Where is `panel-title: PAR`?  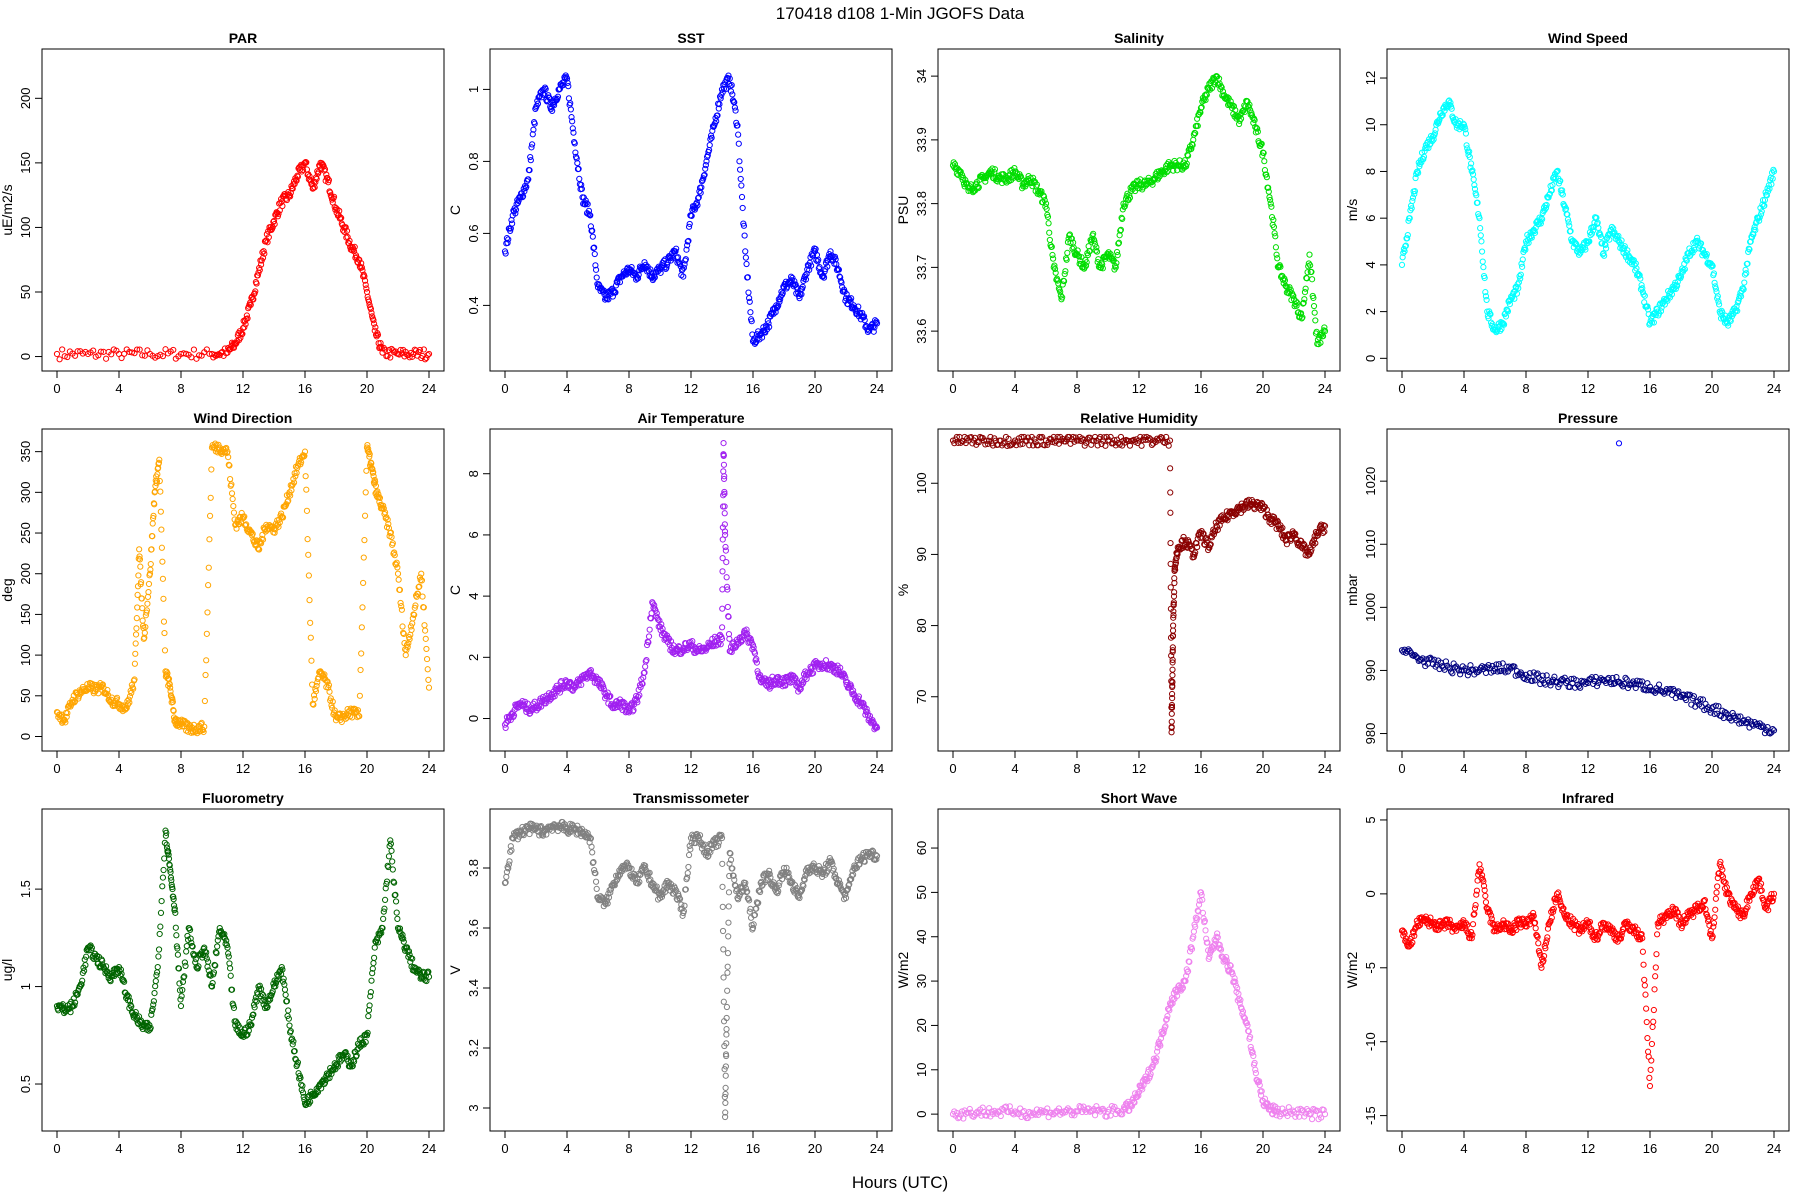
panel-title: PAR is located at coordinates (243, 38).